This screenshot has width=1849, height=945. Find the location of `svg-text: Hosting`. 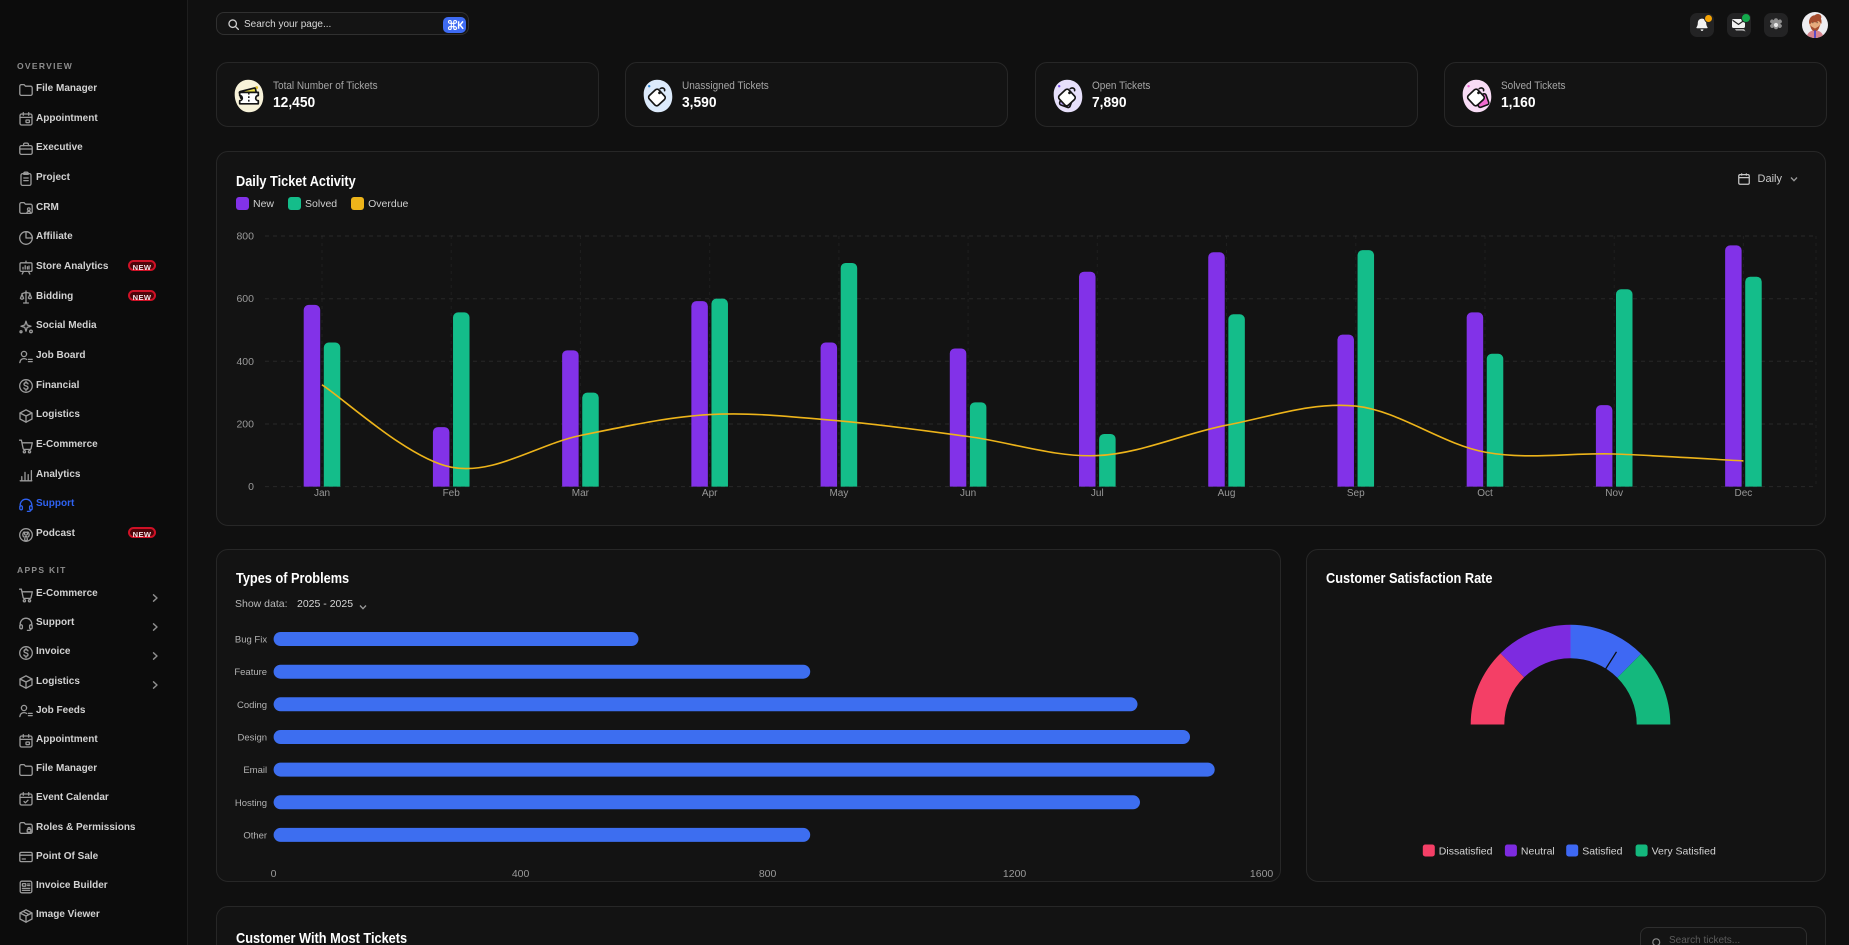

svg-text: Hosting is located at coordinates (251, 803).